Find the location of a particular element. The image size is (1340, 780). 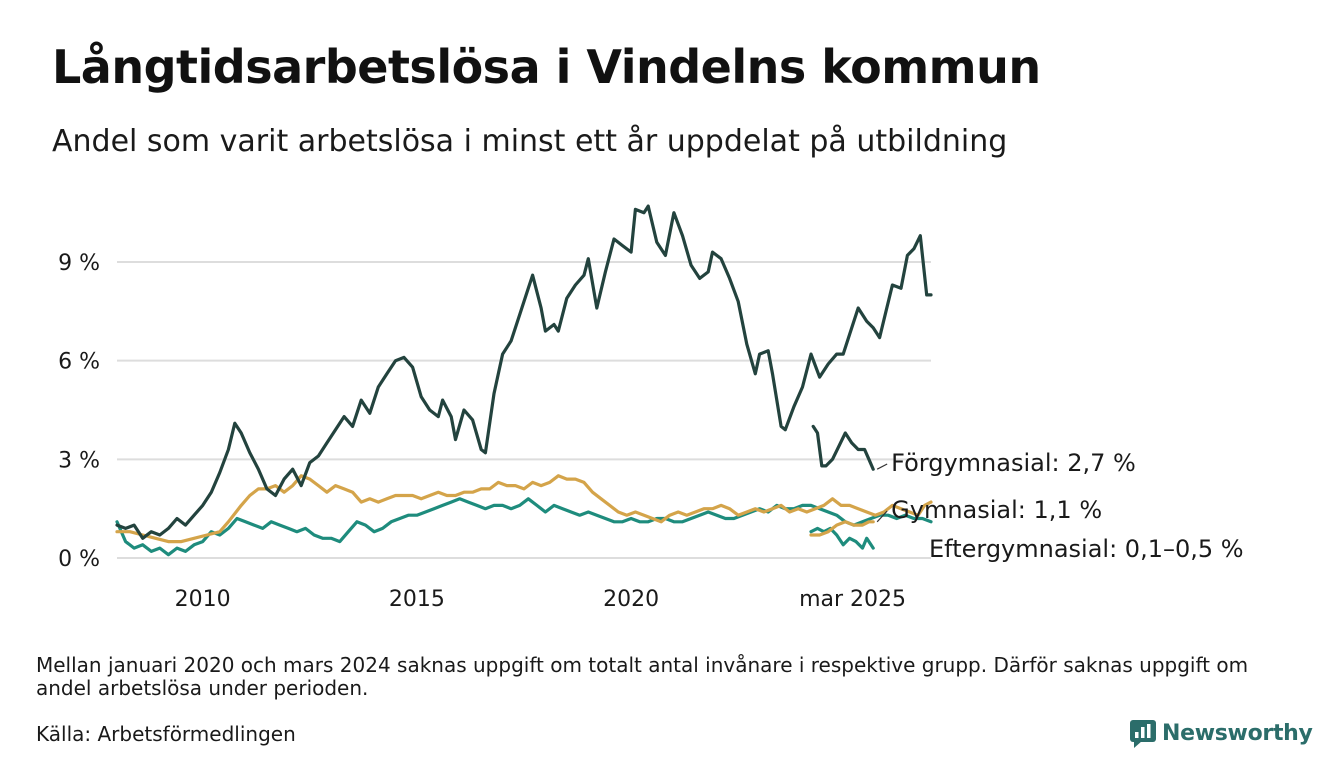

series-line-eftergymnasial is located at coordinates (842, 538).